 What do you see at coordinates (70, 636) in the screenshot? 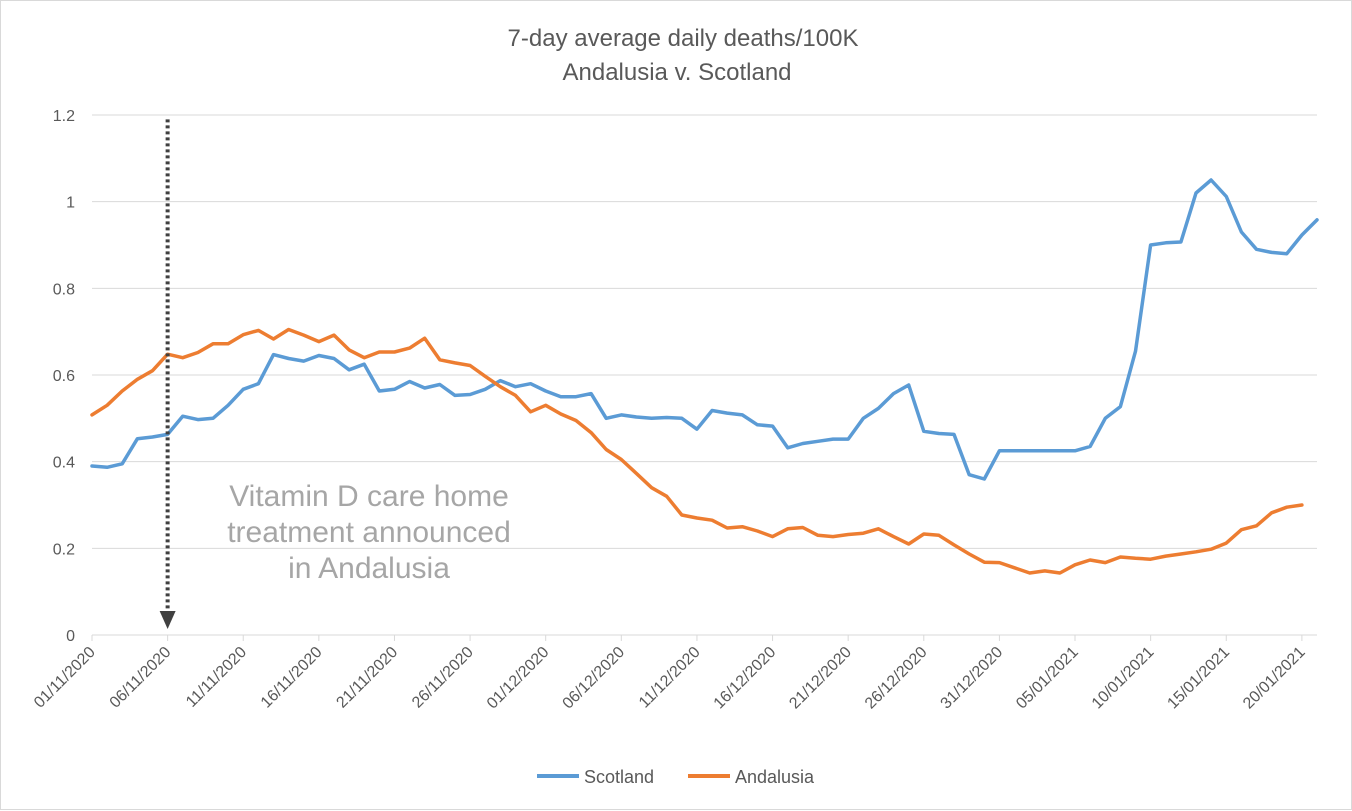
I see `y-tick-label: 0` at bounding box center [70, 636].